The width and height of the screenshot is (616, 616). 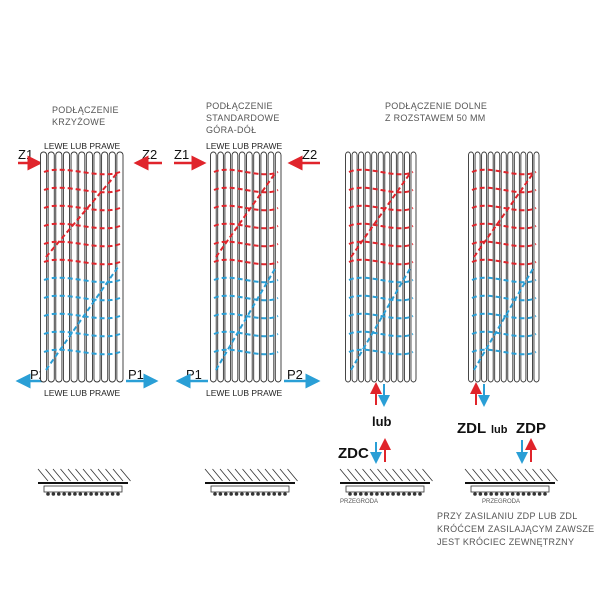 I want to click on p1-label-1: P1, so click(x=136, y=374).